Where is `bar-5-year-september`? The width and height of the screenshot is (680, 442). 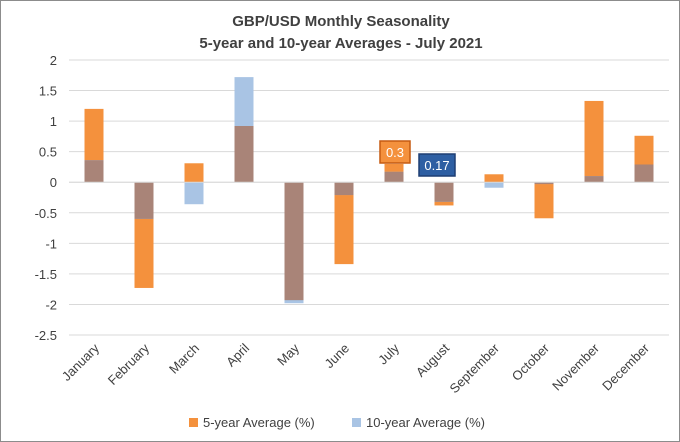 bar-5-year-september is located at coordinates (494, 178).